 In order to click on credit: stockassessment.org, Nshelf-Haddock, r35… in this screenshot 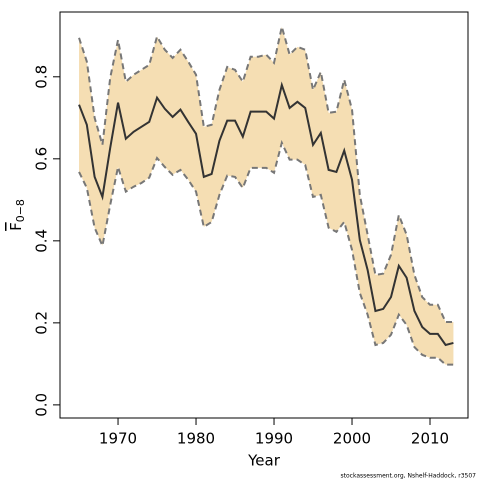, I will do `click(409, 476)`.